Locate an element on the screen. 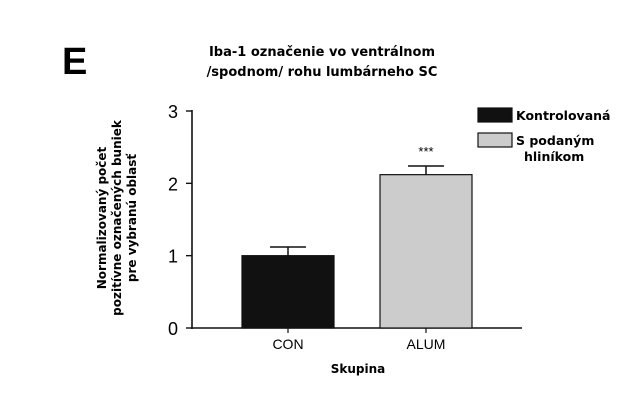  y-axis-title-line-3: pre vybranú oblasť is located at coordinates (132, 218).